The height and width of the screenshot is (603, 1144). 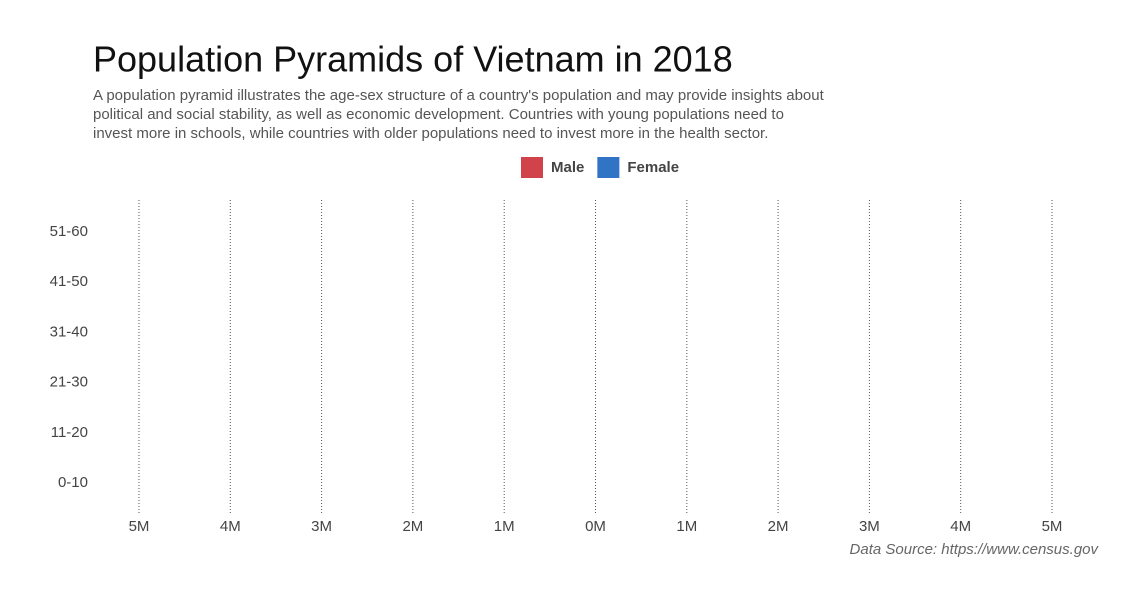 I want to click on y-tick-label: 51-60, so click(x=69, y=231).